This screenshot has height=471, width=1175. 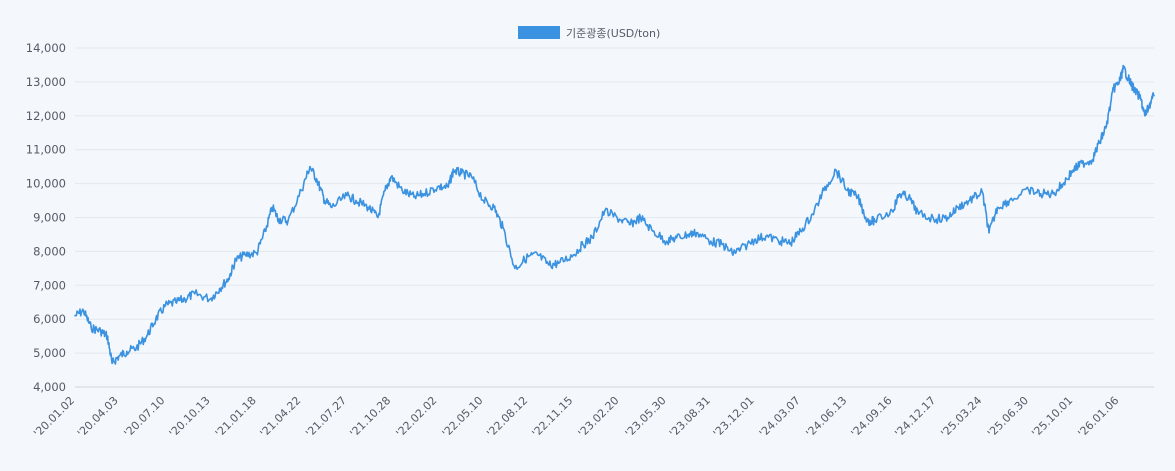 I want to click on x-tick-label: '21.07.27, so click(x=326, y=417).